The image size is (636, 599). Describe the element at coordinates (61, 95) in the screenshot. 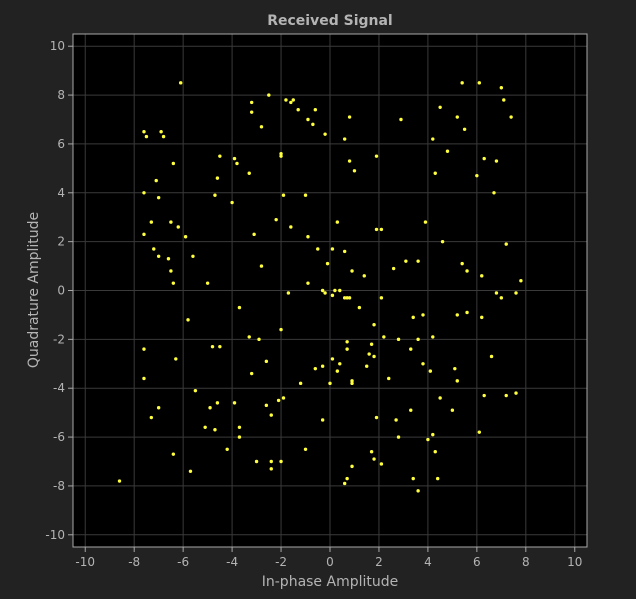

I see `y-tick-label: 8` at that location.